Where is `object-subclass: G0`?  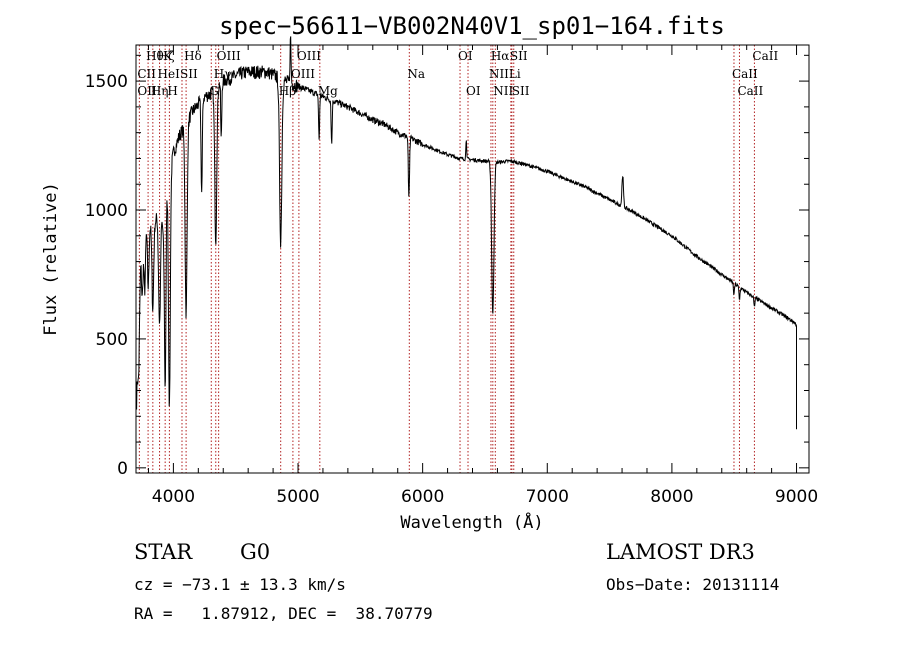
object-subclass: G0 is located at coordinates (255, 552).